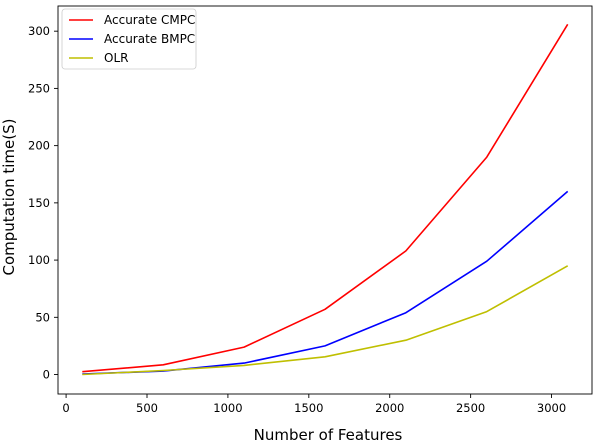 The width and height of the screenshot is (597, 441). I want to click on legend-box, so click(129, 39).